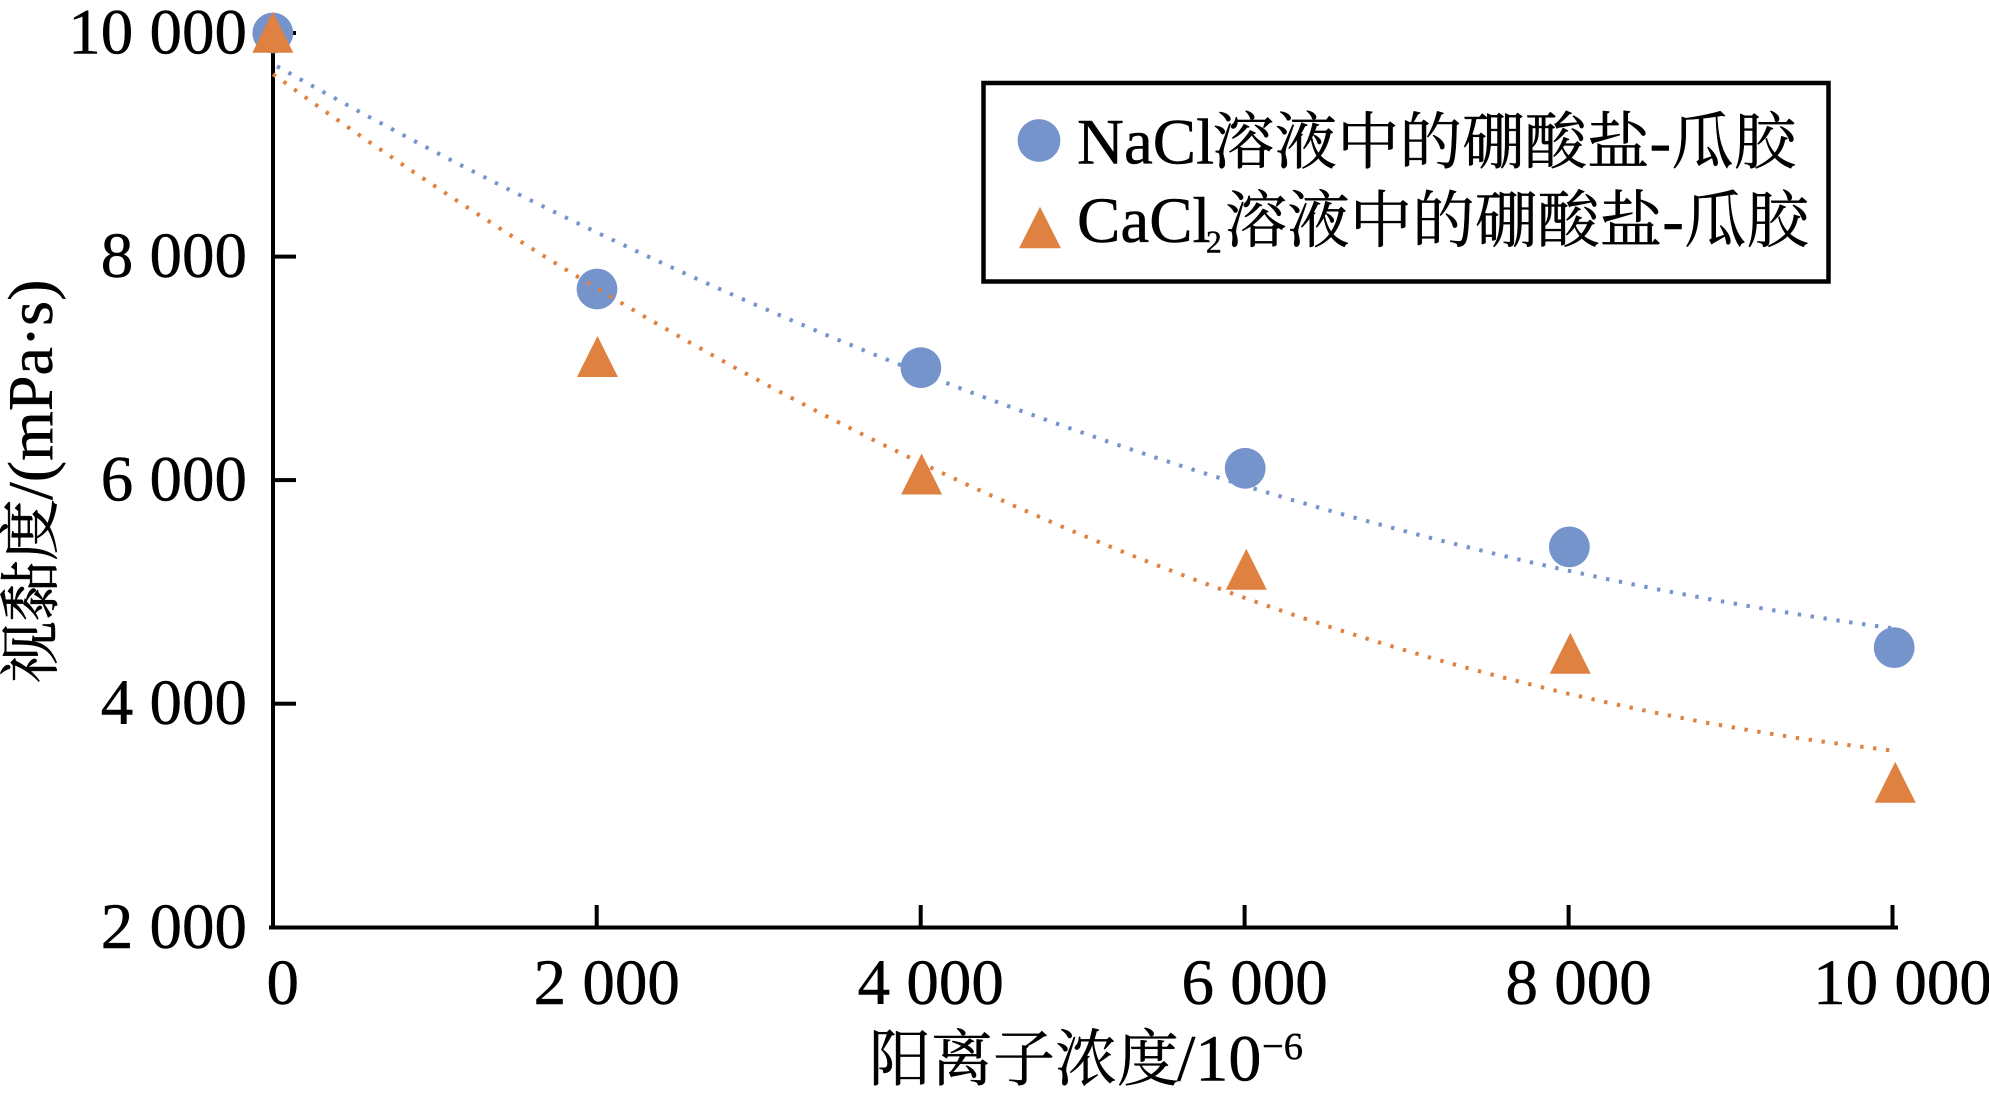 This screenshot has height=1097, width=1989. Describe the element at coordinates (1145, 143) in the screenshot. I see `svg-text: NaCl` at that location.